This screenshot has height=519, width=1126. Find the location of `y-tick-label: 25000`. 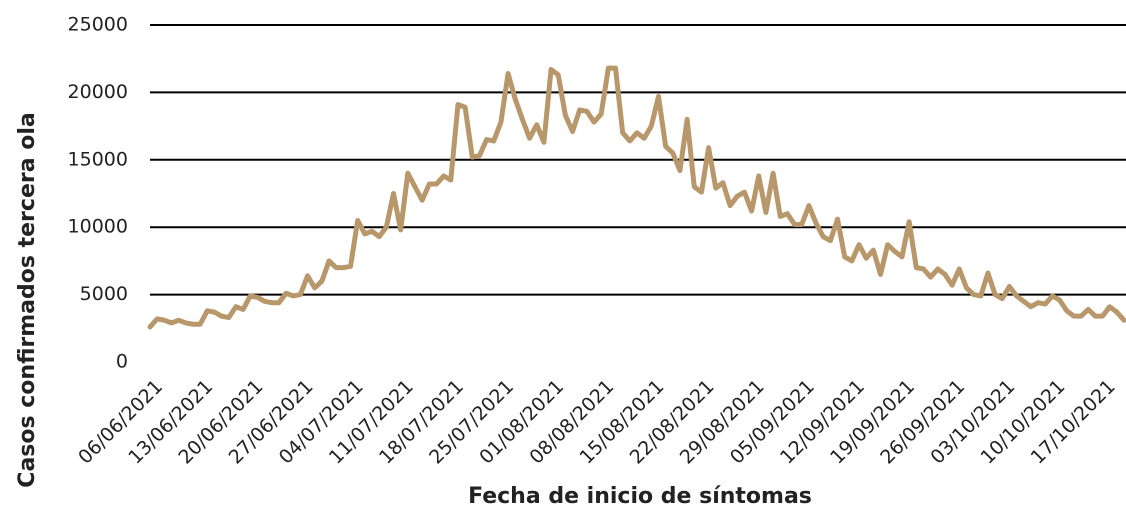

y-tick-label: 25000 is located at coordinates (98, 25).